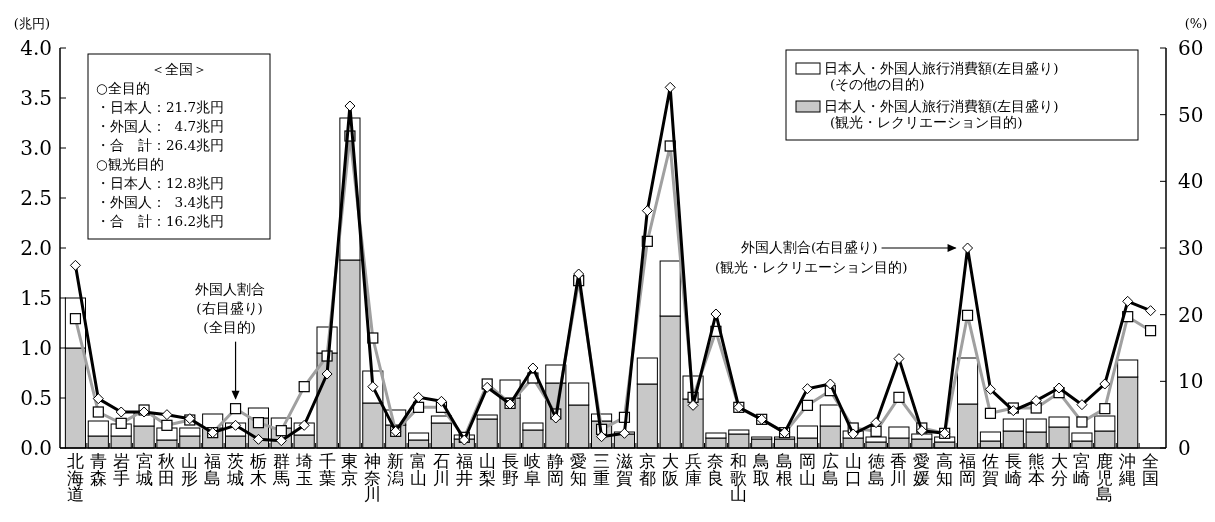 This screenshot has width=1215, height=522. Describe the element at coordinates (853, 469) in the screenshot. I see `x-tick-label: 山口` at that location.